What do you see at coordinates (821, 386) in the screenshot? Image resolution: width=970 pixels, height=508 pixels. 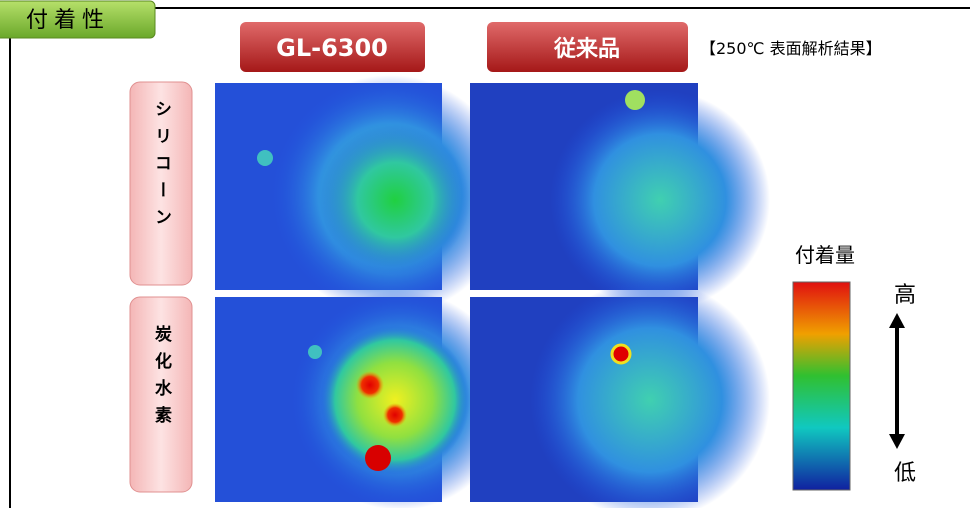 I see `color-scale` at bounding box center [821, 386].